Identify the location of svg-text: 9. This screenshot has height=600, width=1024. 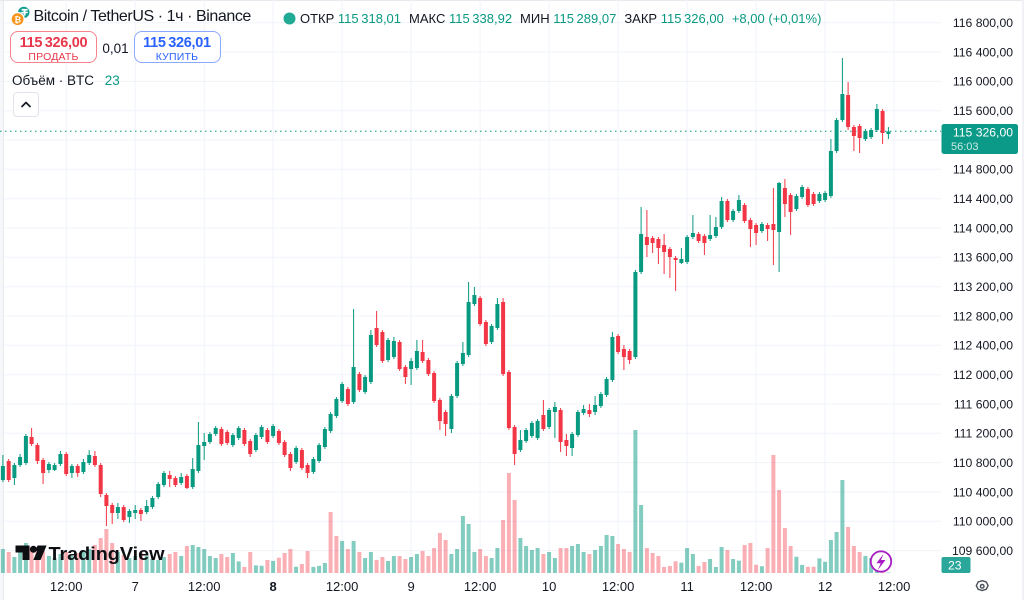
(410, 586).